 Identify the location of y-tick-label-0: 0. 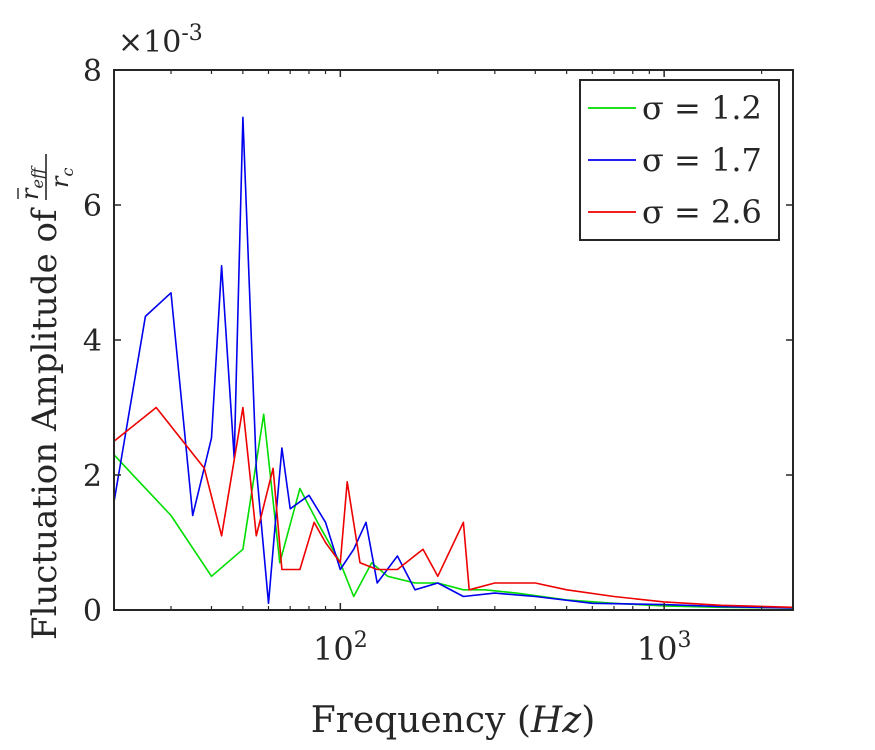
(92, 611).